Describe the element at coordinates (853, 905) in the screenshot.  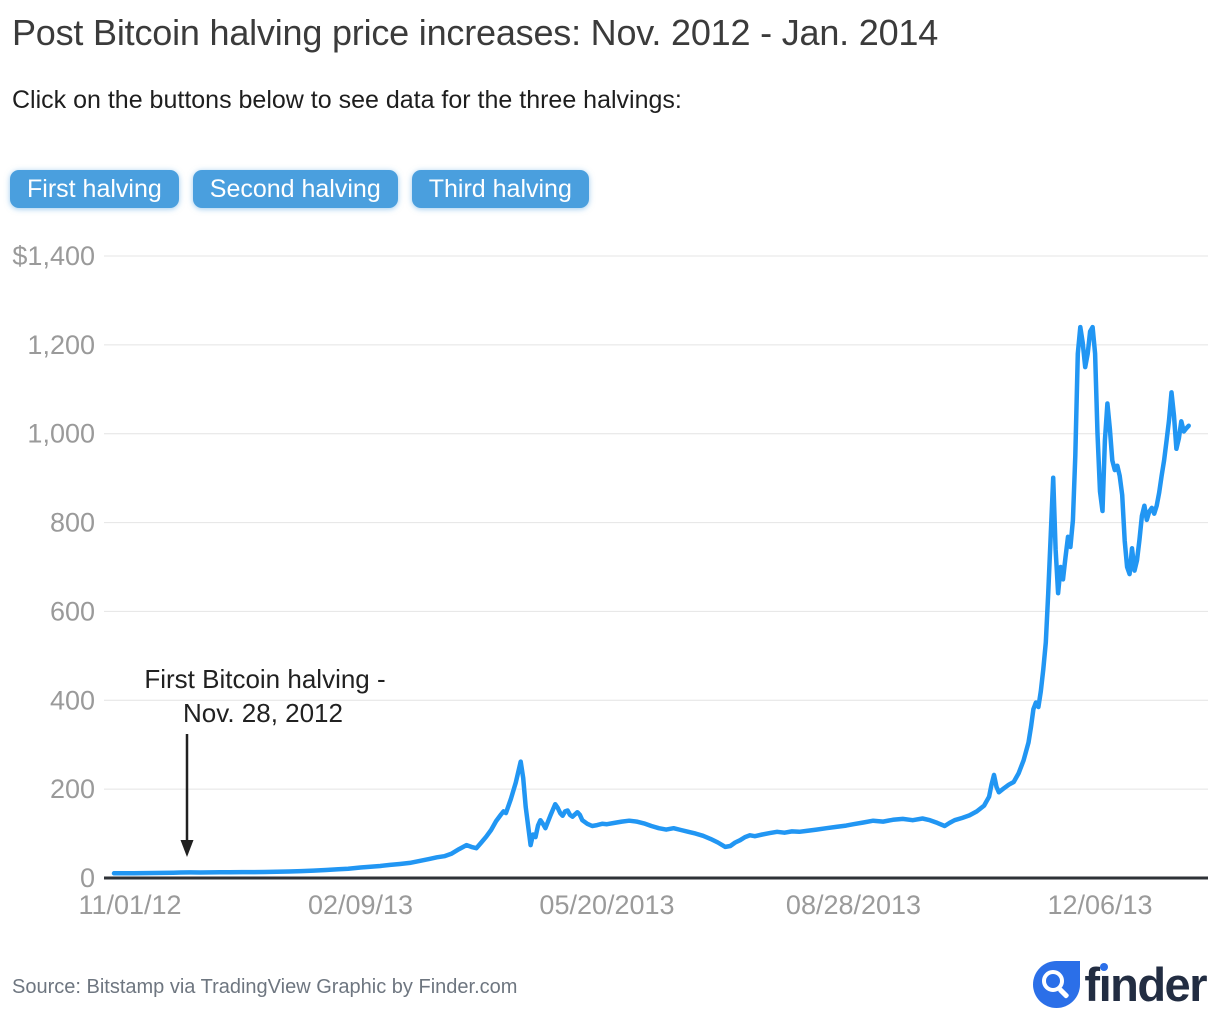
I see `x-axis-label: 08/28/2013` at that location.